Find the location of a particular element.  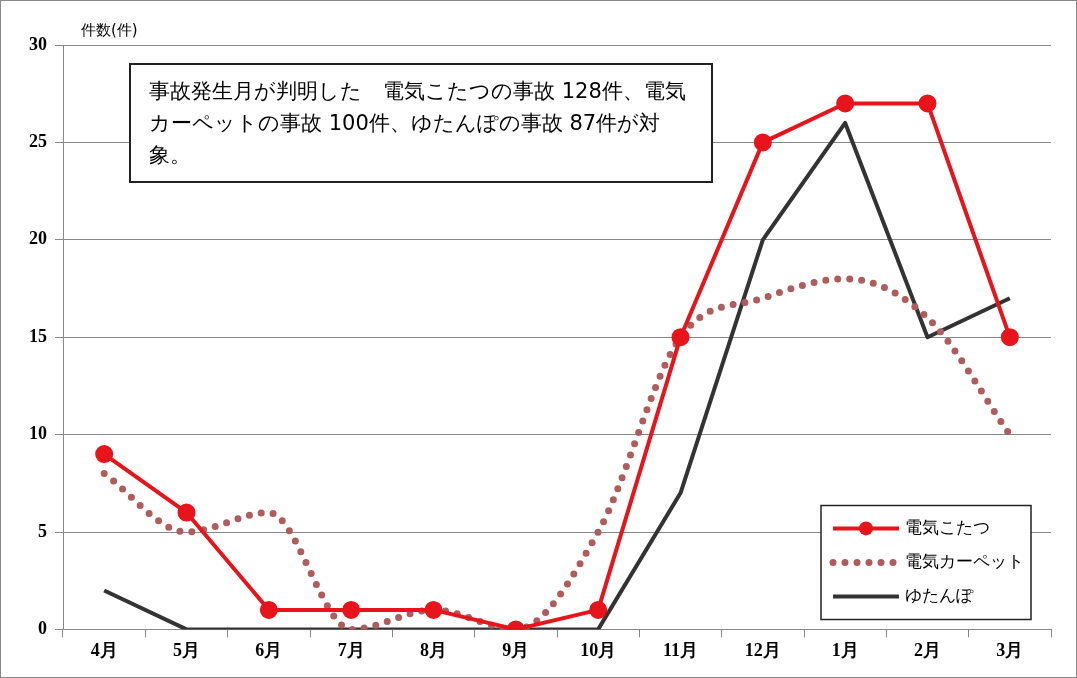

annotation: 事故発生月が判明した 電気こたつの事故 128件、電気カーペットの事故 100件、ゆたんぽの事故 87件が対象。 is located at coordinates (421, 123).